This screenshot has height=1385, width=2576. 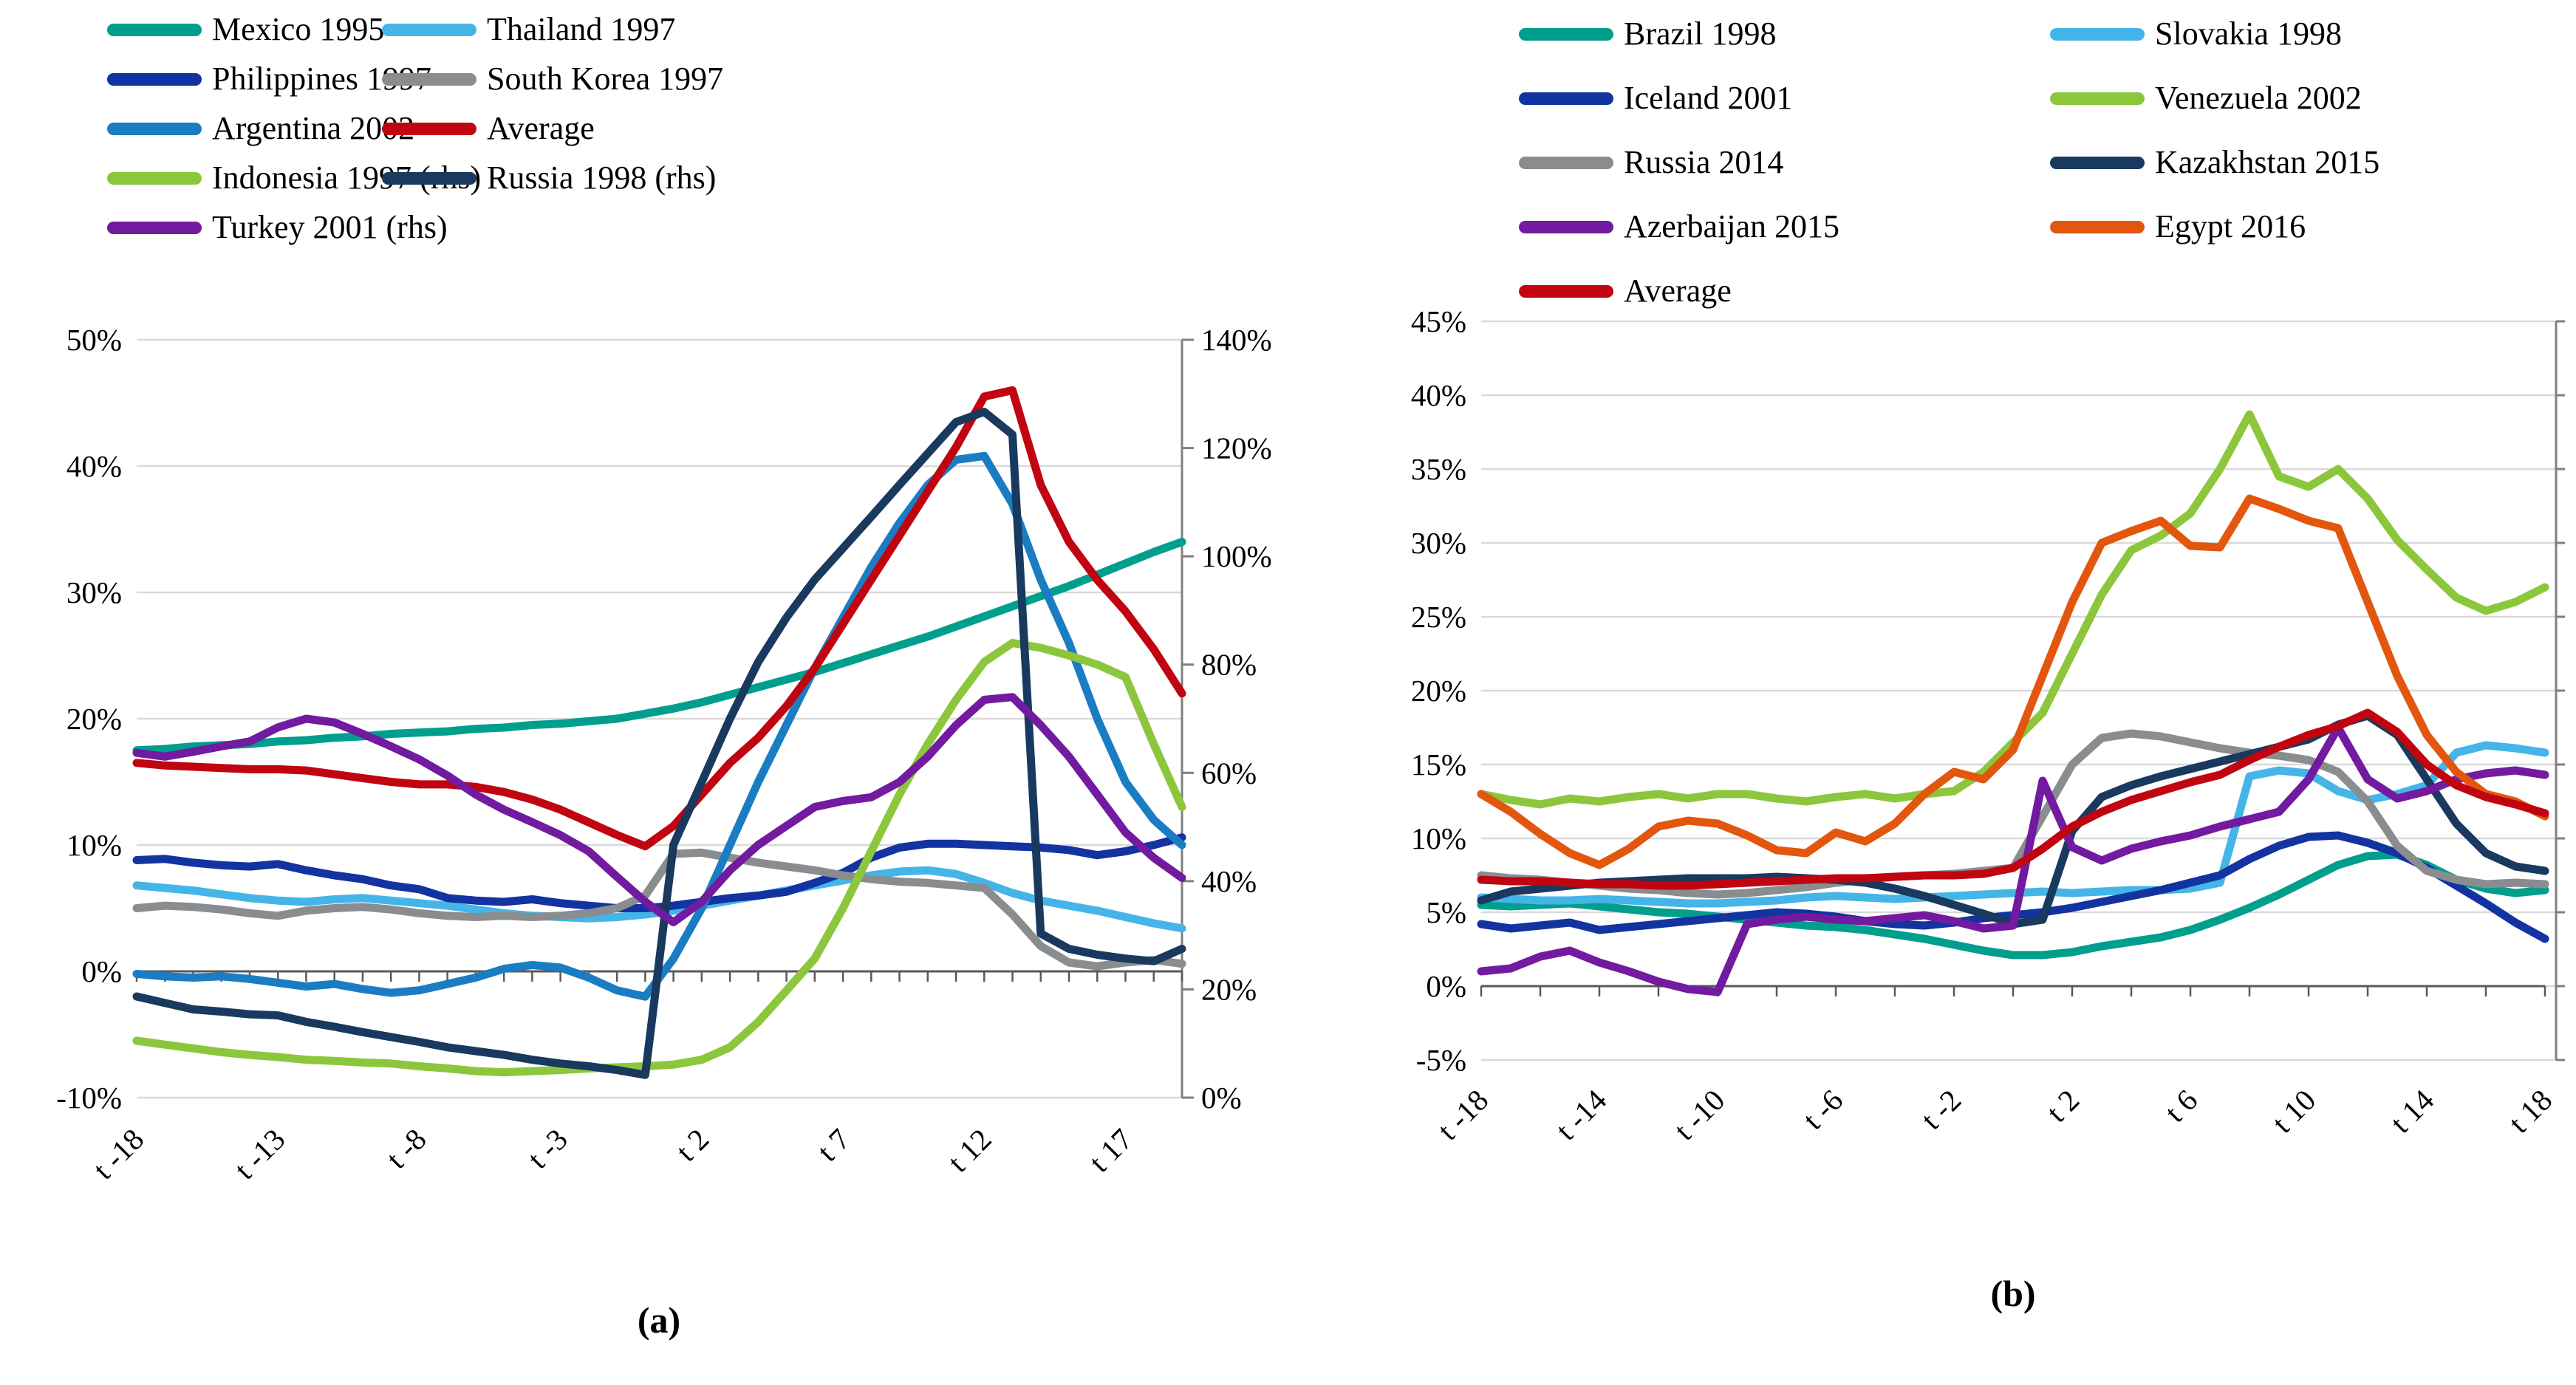 What do you see at coordinates (1221, 1098) in the screenshot?
I see `secondary-axis-tick-label: 0%` at bounding box center [1221, 1098].